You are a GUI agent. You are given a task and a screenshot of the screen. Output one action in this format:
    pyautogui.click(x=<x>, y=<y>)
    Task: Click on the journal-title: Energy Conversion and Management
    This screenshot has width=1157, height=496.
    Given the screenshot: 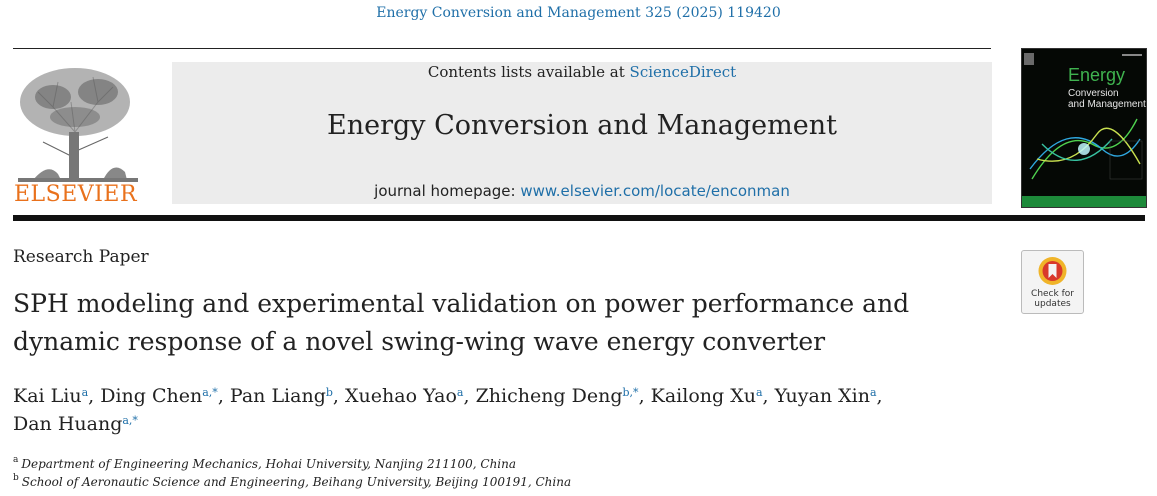 What is the action you would take?
    pyautogui.click(x=582, y=125)
    